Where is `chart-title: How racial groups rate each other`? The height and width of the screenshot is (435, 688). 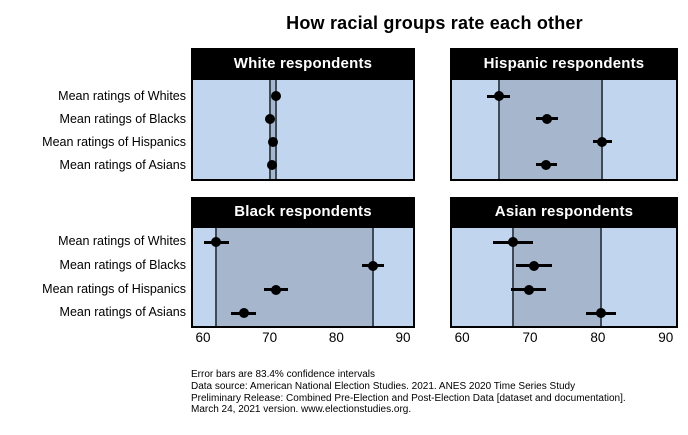
chart-title: How racial groups rate each other is located at coordinates (434, 23).